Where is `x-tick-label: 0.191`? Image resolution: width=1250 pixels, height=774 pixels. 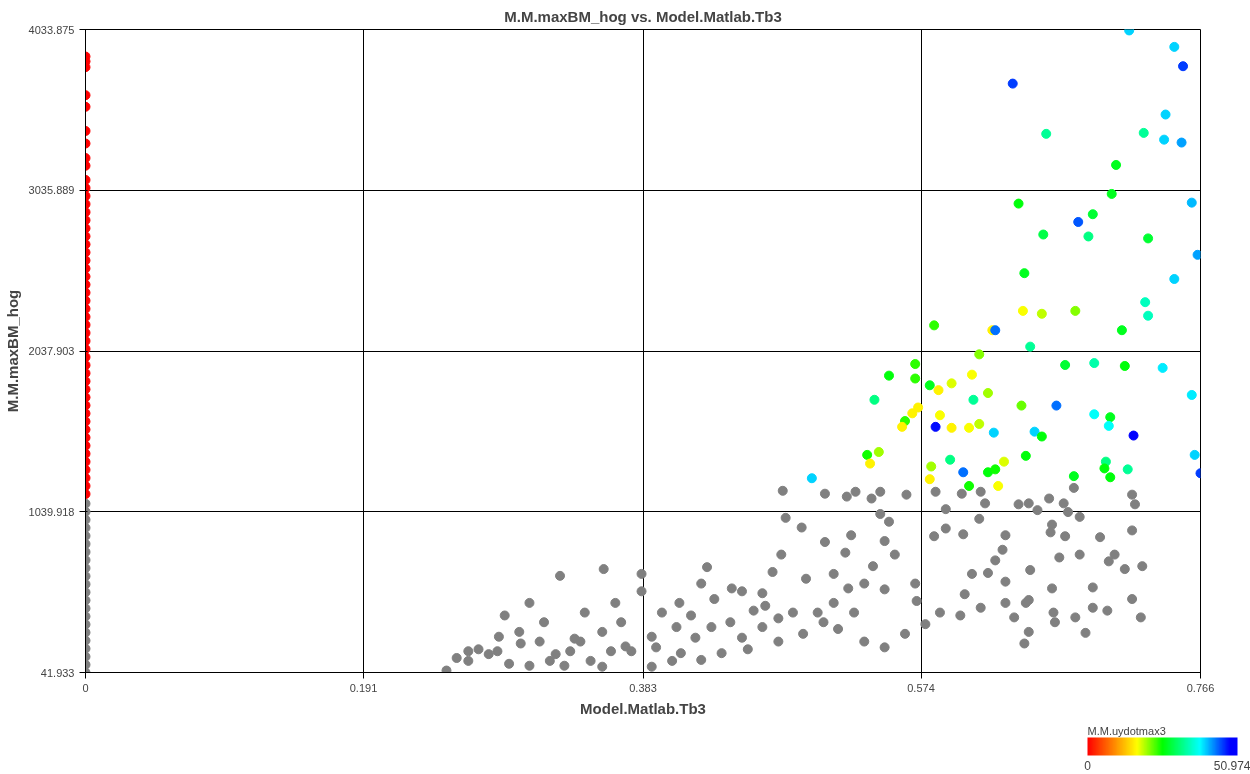 x-tick-label: 0.191 is located at coordinates (363, 687).